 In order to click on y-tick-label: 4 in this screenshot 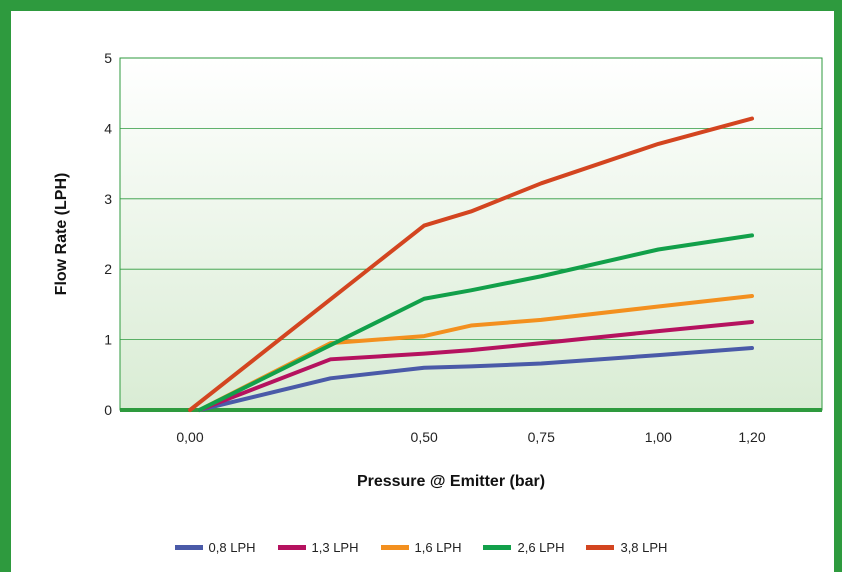, I will do `click(108, 128)`.